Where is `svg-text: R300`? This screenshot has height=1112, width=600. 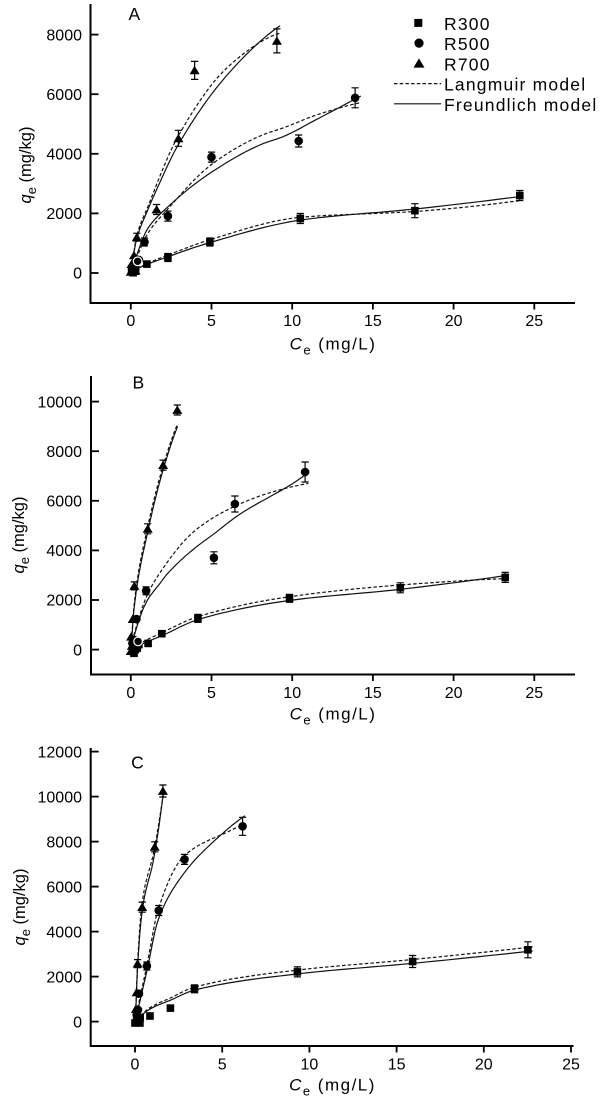 svg-text: R300 is located at coordinates (467, 24).